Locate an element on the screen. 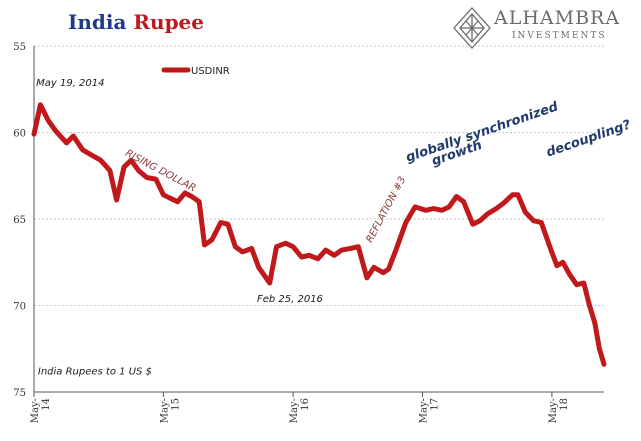  x-tick-label: May-14 is located at coordinates (41, 410).